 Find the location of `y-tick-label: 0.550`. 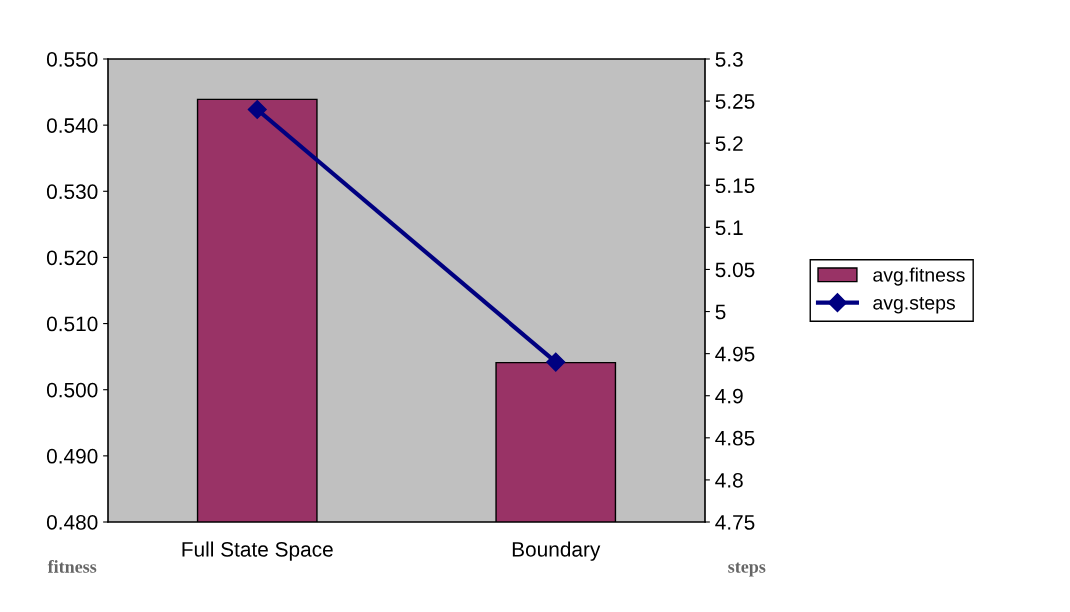

y-tick-label: 0.550 is located at coordinates (72, 59).